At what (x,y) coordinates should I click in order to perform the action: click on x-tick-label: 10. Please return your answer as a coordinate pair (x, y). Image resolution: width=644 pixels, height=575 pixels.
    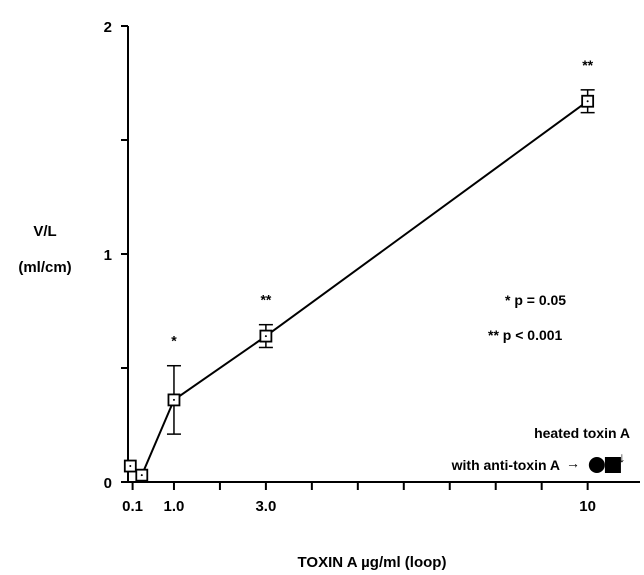
    Looking at the image, I should click on (587, 506).